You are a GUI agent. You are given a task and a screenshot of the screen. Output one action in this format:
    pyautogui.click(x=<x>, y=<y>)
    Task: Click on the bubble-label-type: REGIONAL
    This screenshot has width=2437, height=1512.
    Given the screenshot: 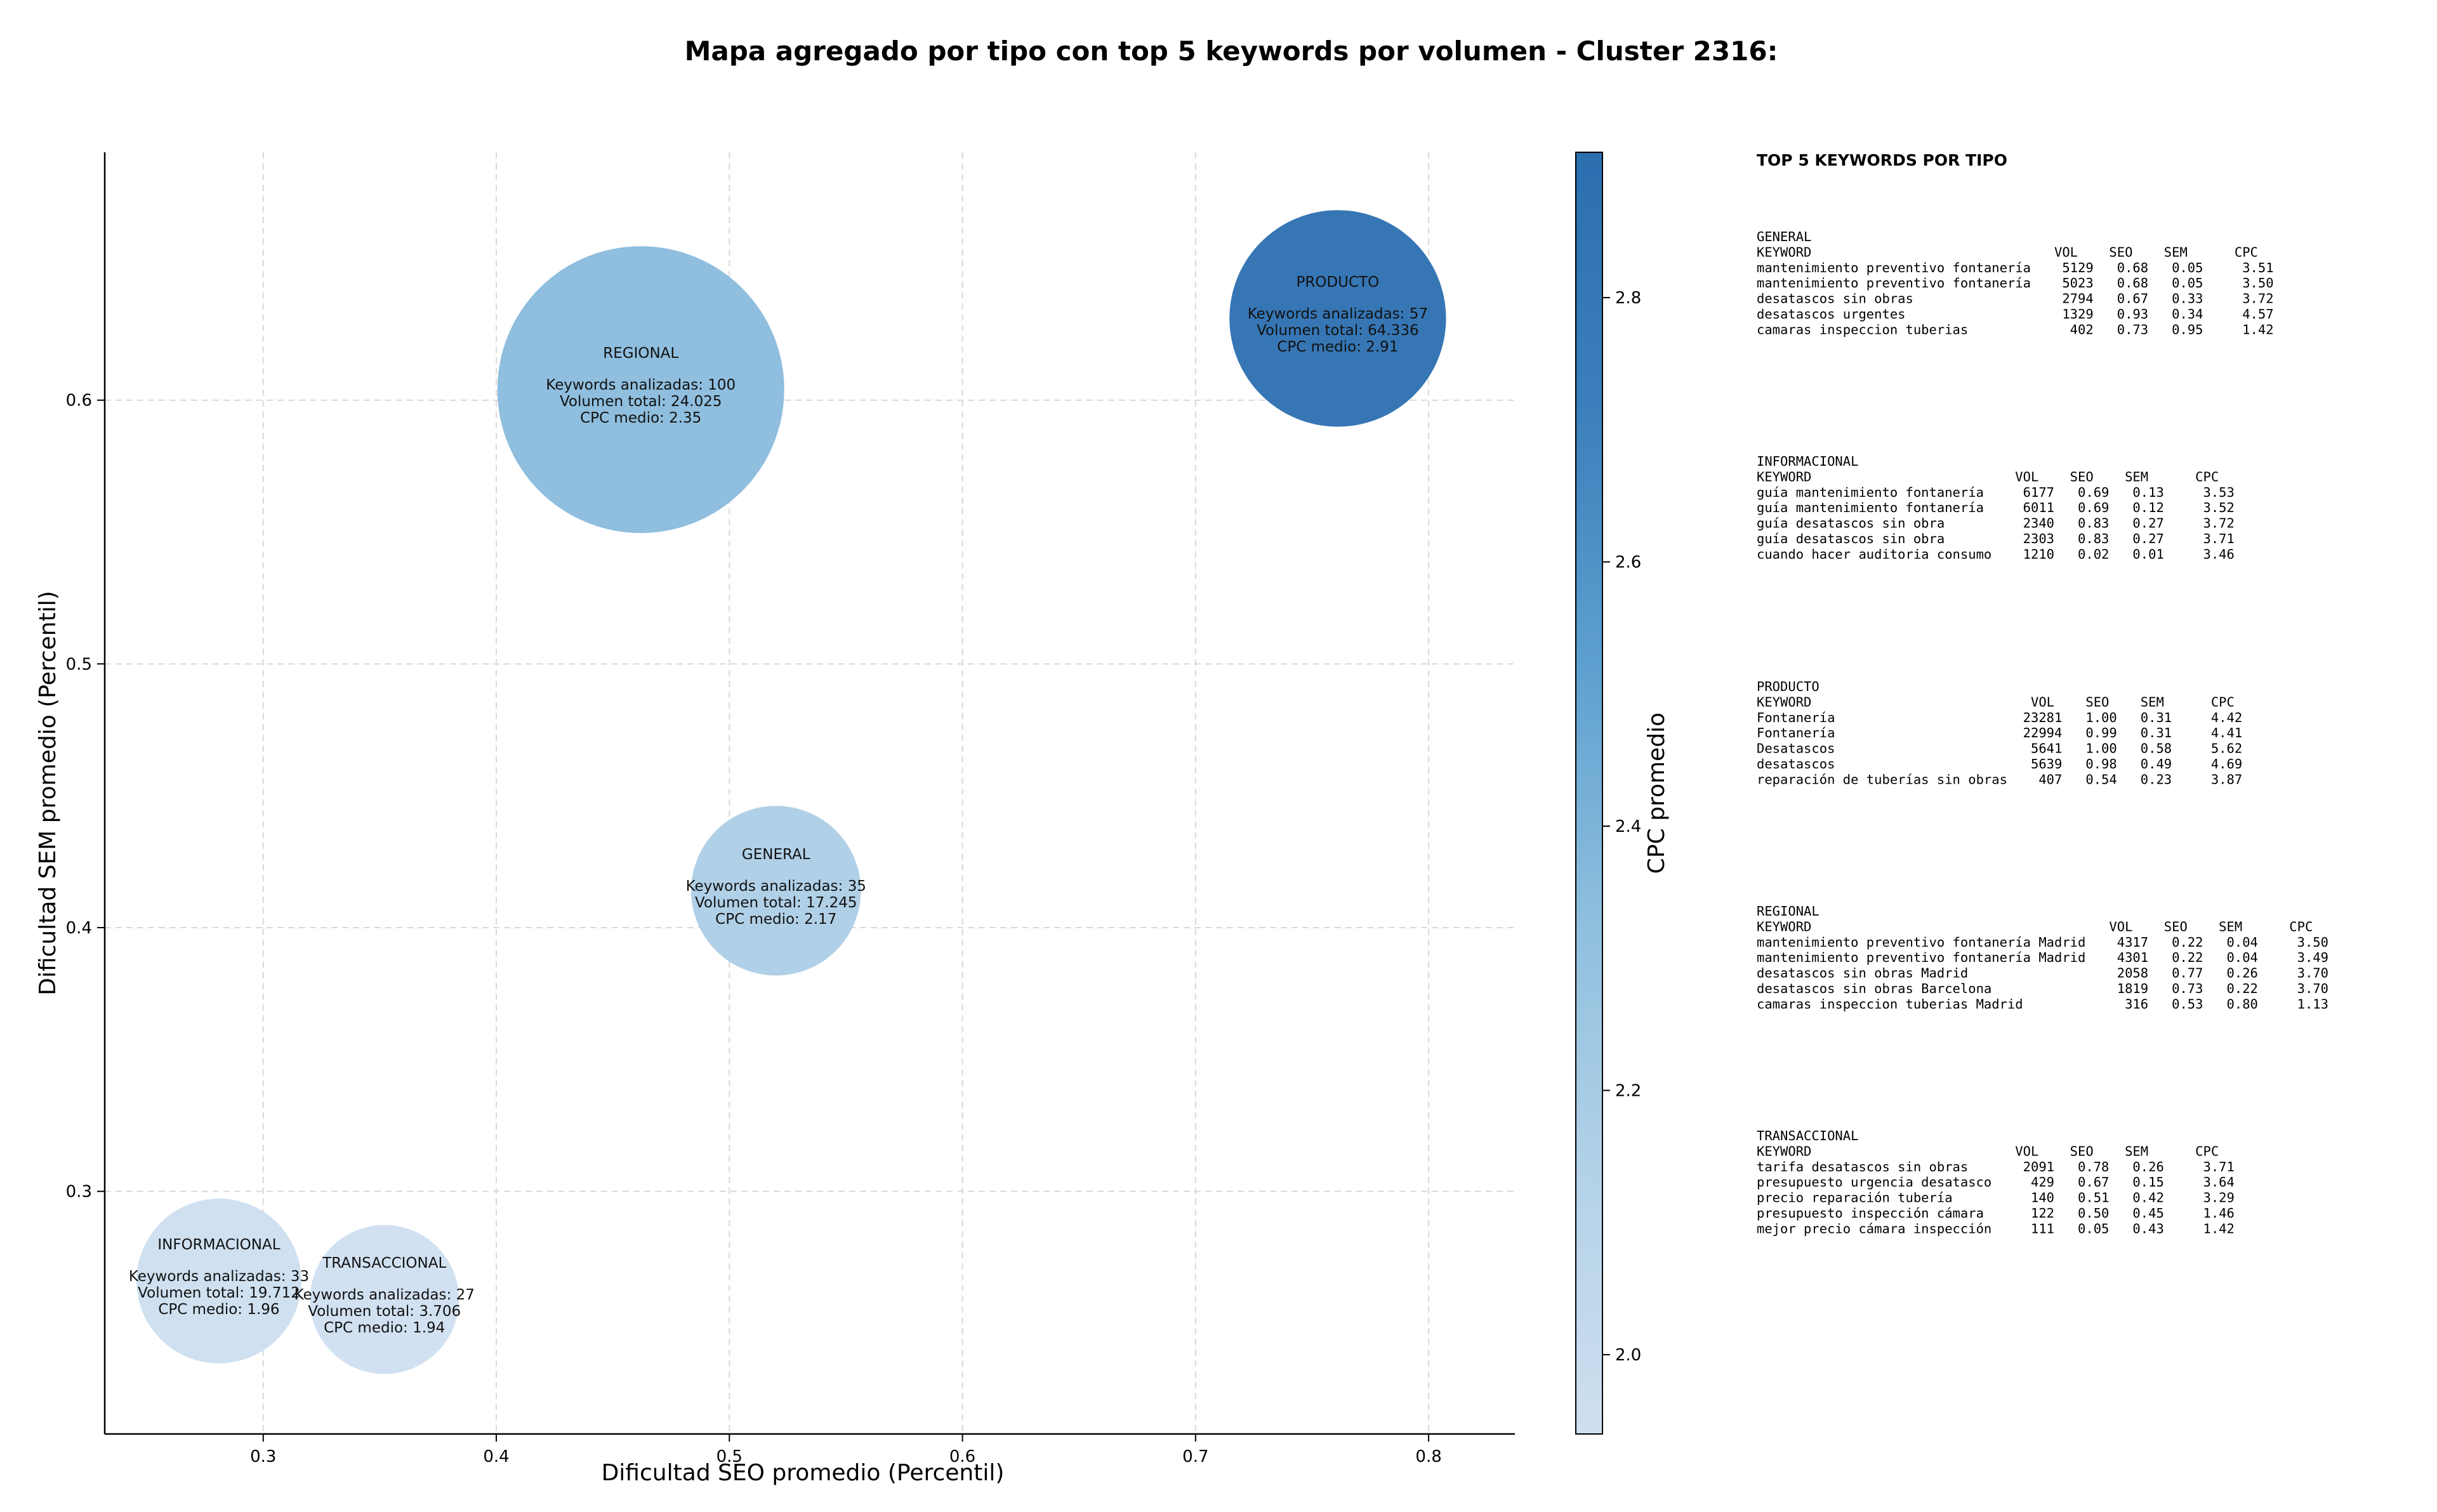 What is the action you would take?
    pyautogui.click(x=640, y=354)
    